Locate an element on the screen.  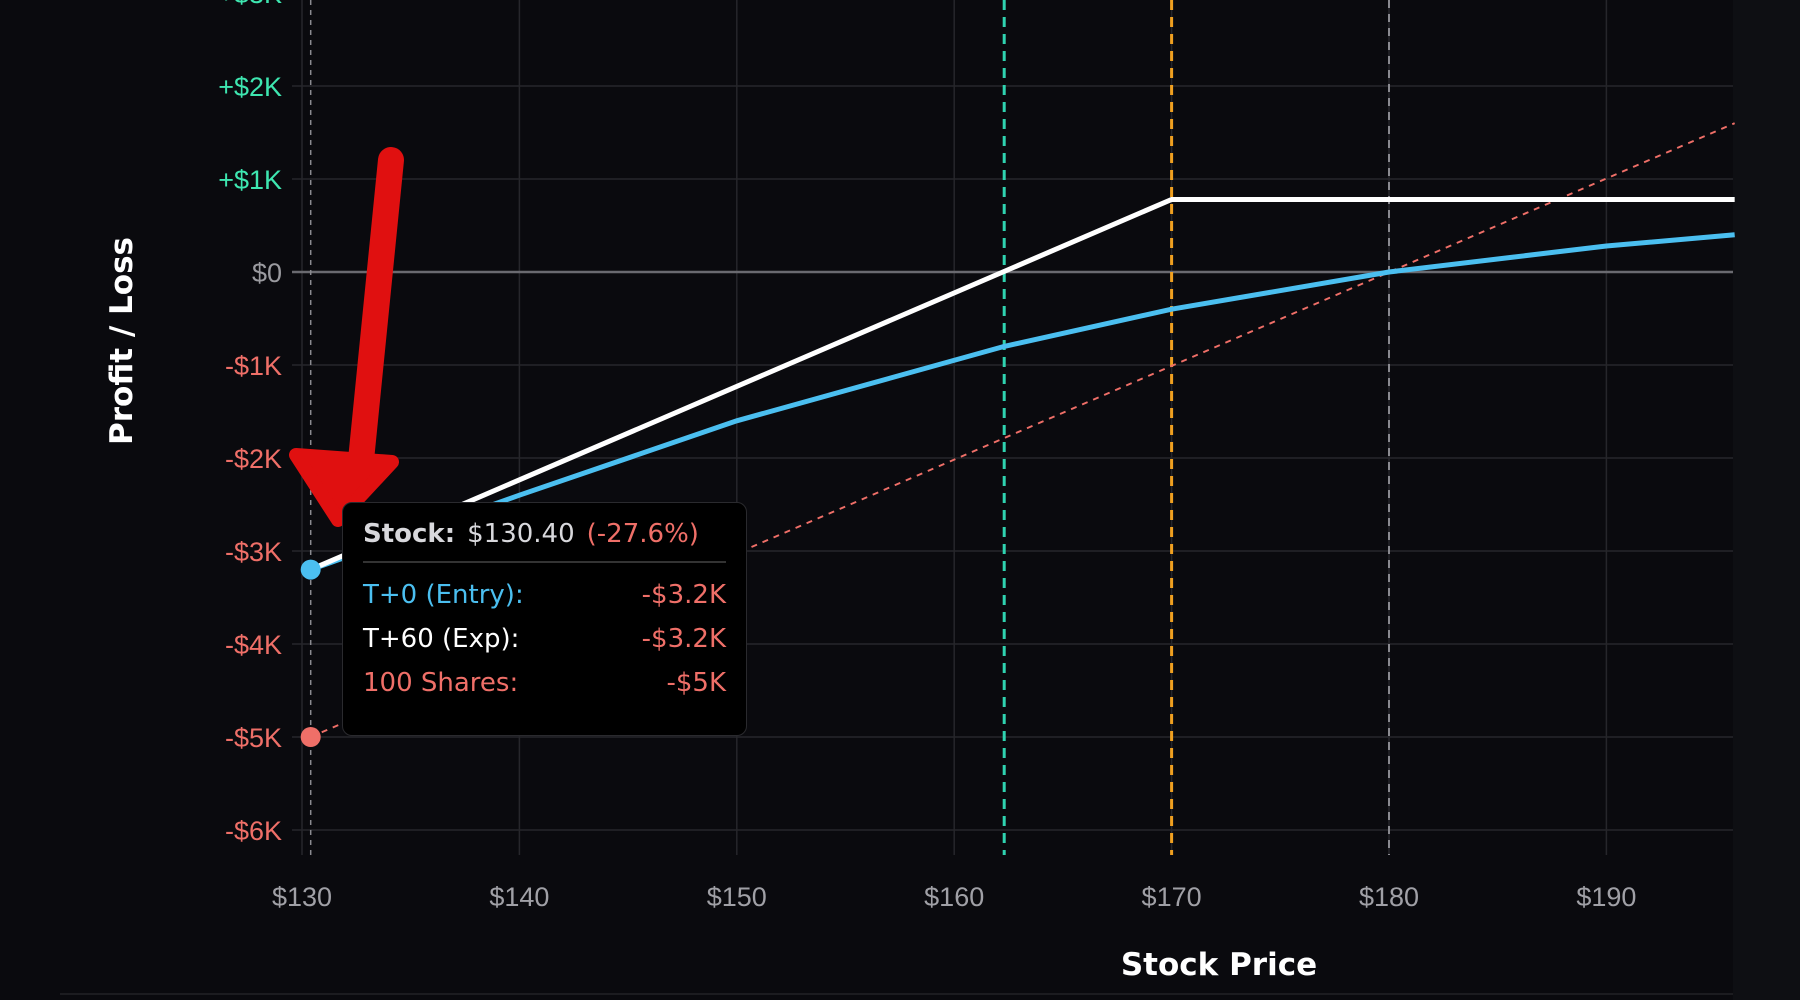
tooltip-row-label: 100 Shares: is located at coordinates (441, 683).